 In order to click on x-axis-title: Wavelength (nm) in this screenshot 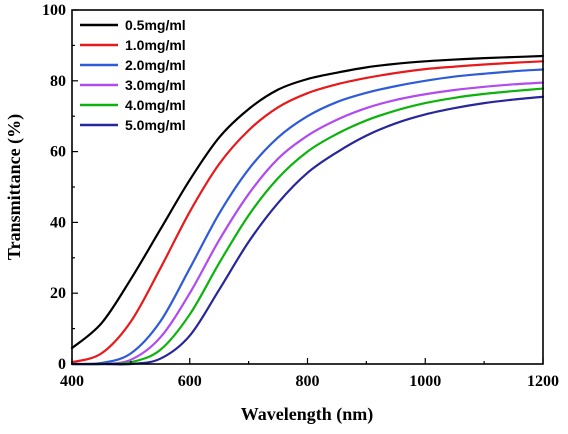, I will do `click(307, 414)`.